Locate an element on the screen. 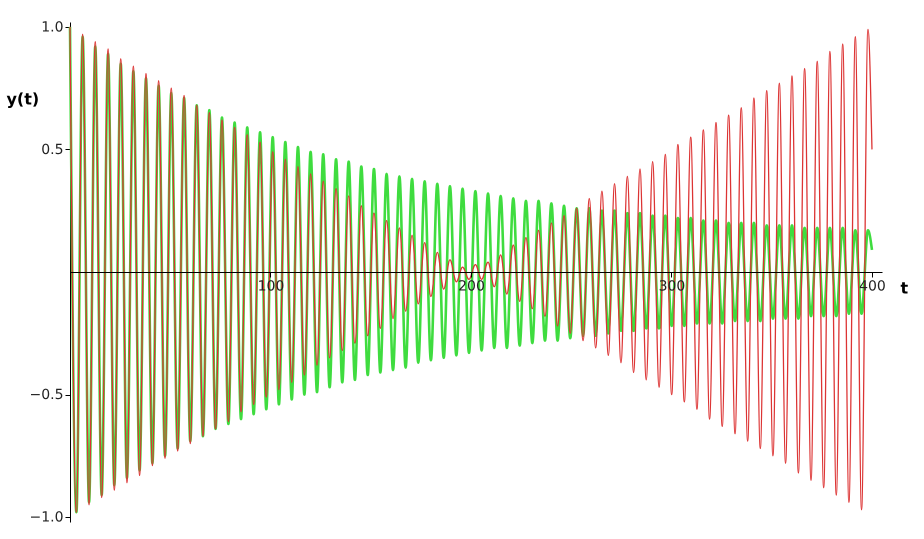 The width and height of the screenshot is (924, 539). x-axis-title: t is located at coordinates (904, 288).